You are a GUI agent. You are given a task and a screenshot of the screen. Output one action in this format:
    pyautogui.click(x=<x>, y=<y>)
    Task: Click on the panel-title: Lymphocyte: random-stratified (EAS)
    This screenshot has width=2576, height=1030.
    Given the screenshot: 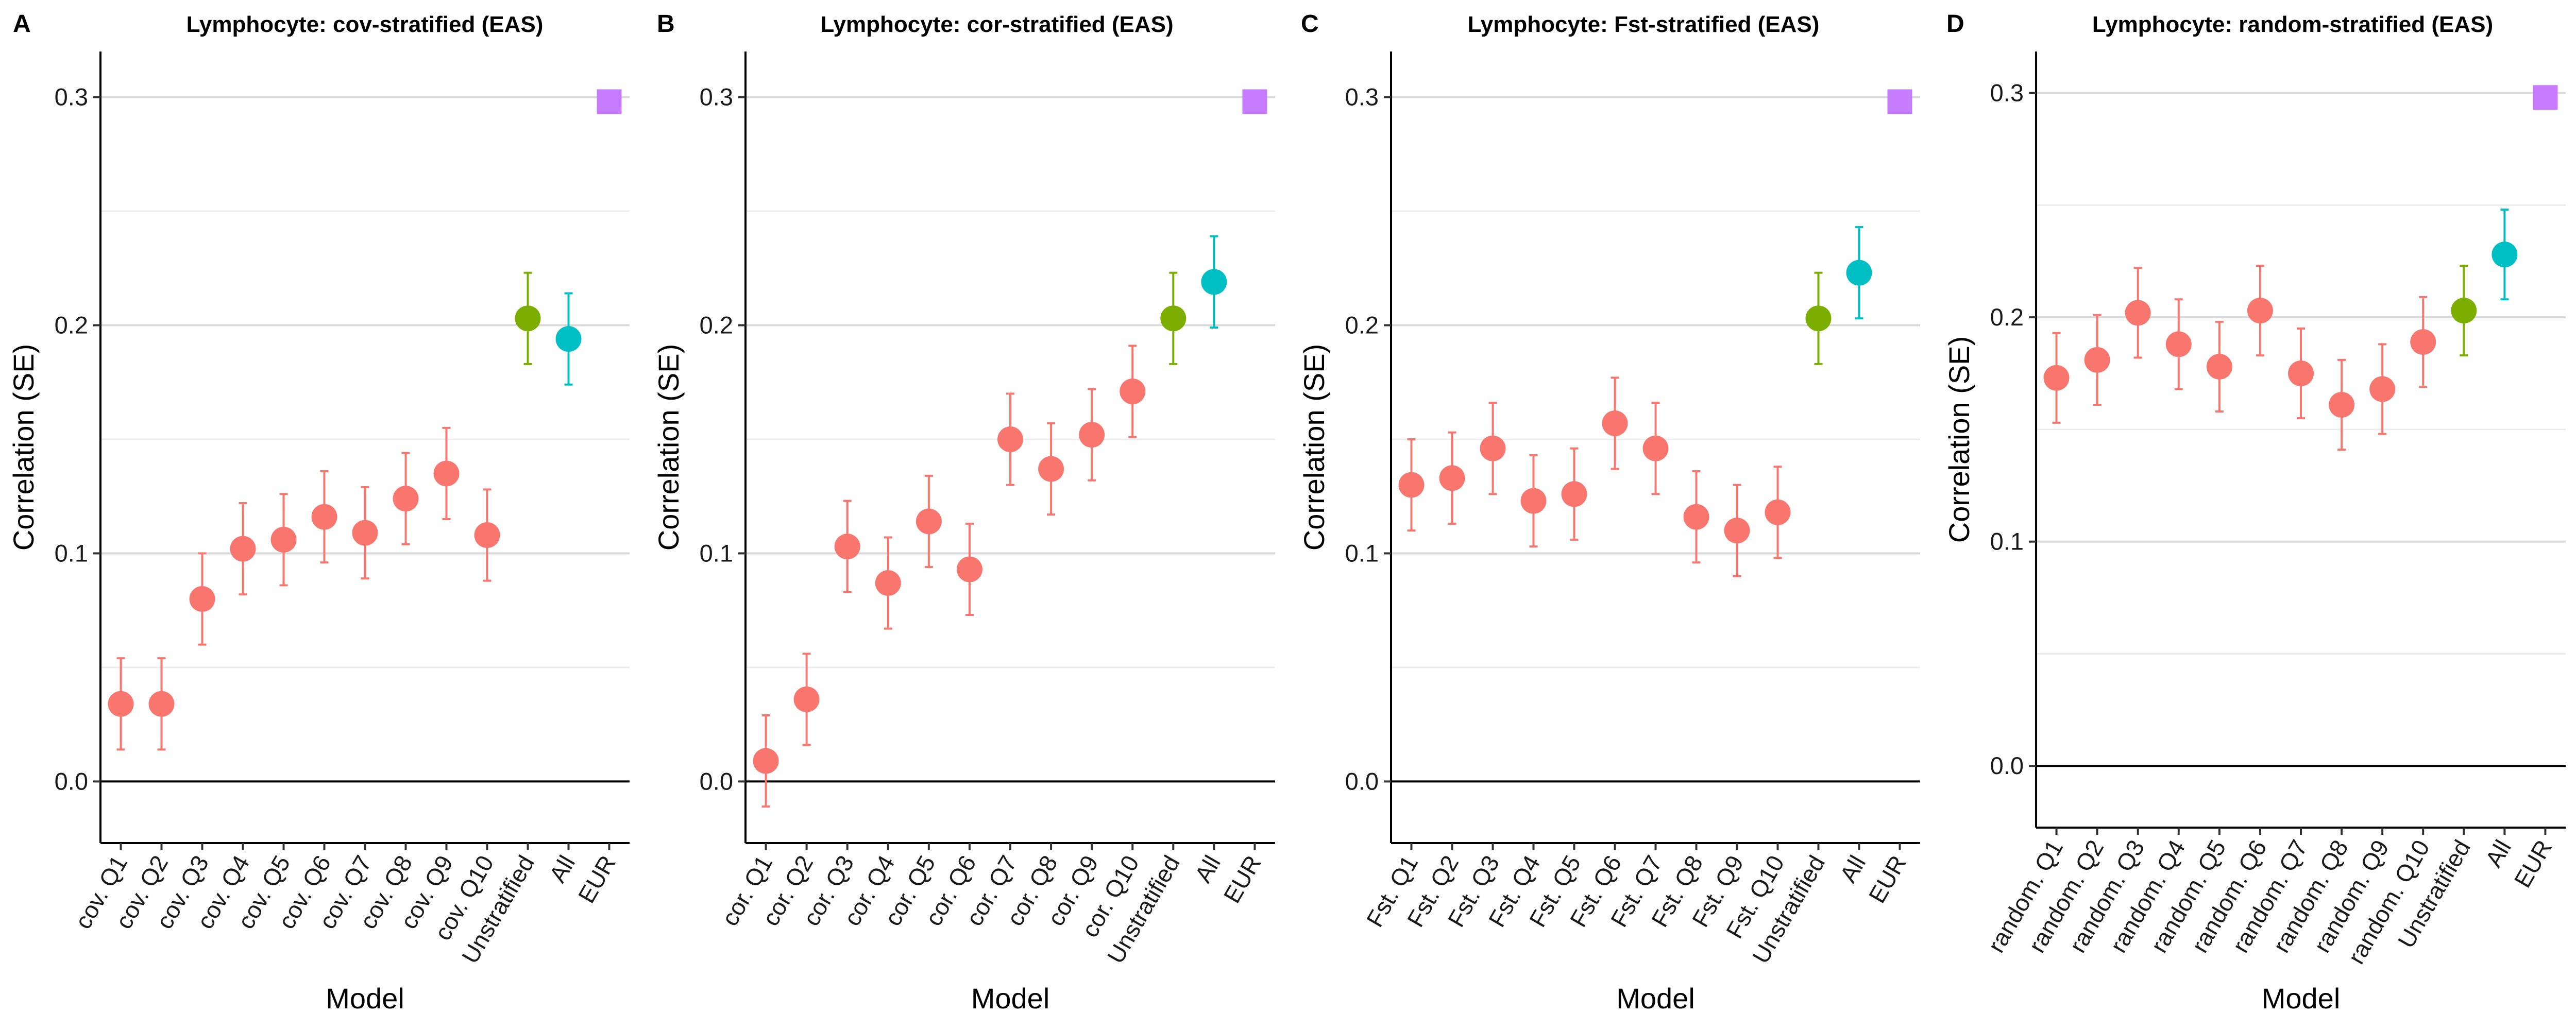 What is the action you would take?
    pyautogui.click(x=2292, y=24)
    